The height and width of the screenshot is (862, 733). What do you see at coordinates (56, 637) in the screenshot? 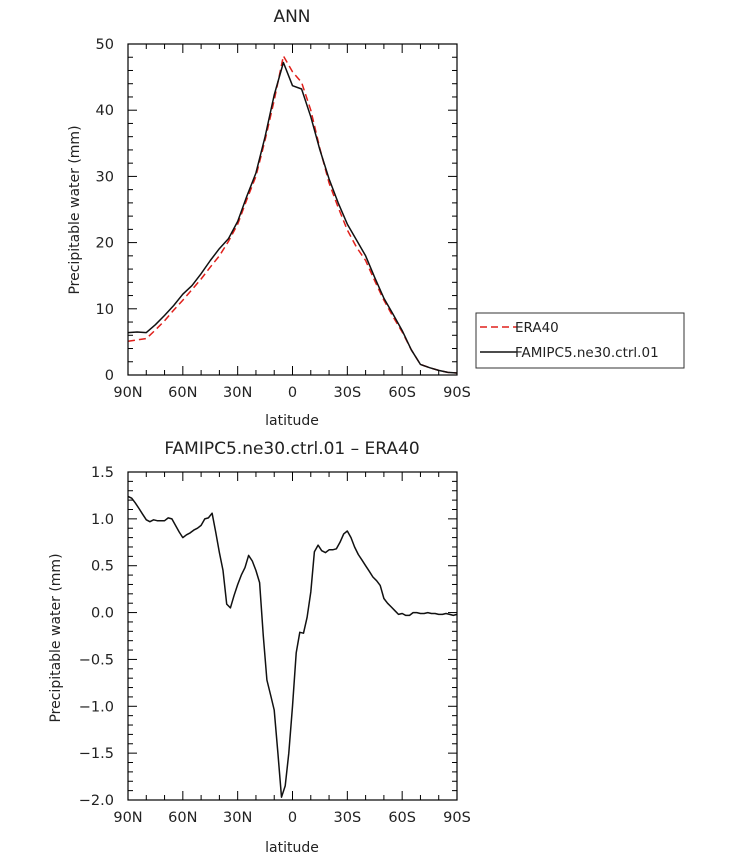
I see `bottom-panel-y-label: Precipitable water (mm)` at bounding box center [56, 637].